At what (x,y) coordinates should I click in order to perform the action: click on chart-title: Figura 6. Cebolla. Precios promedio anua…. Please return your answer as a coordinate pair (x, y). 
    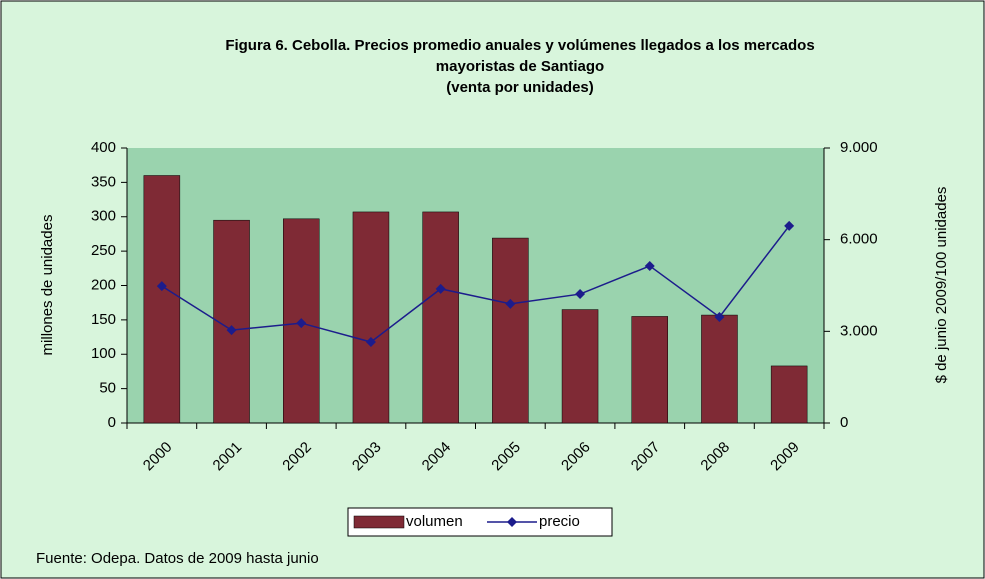
    Looking at the image, I should click on (519, 45).